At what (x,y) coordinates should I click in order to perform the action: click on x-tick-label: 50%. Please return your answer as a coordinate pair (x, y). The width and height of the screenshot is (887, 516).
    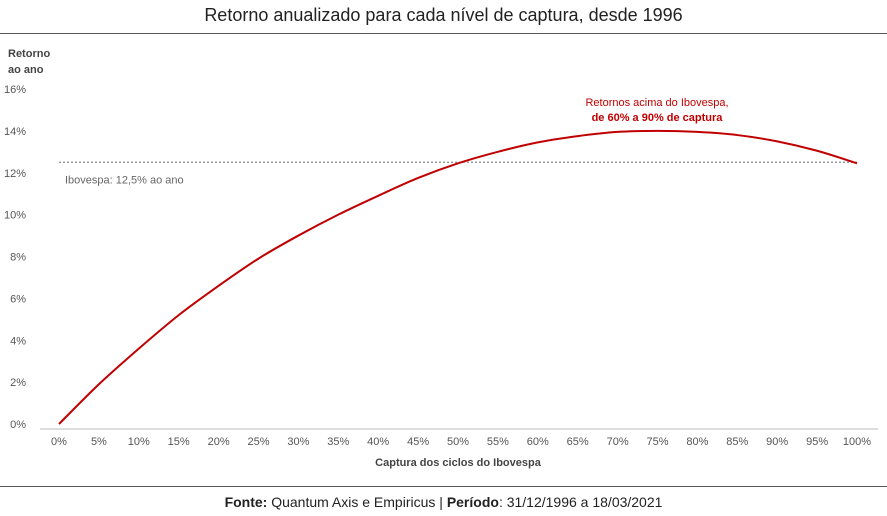
    Looking at the image, I should click on (458, 442).